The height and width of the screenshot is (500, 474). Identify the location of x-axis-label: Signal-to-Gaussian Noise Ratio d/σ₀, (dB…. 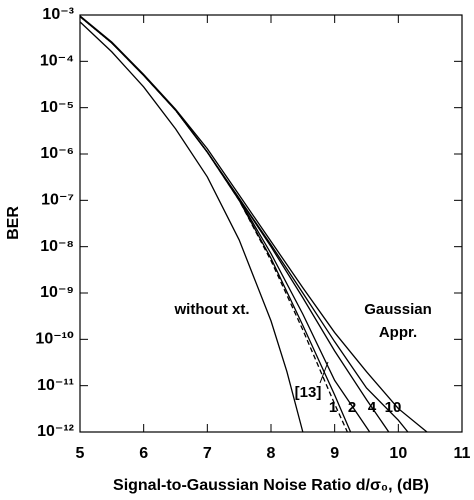
(271, 485).